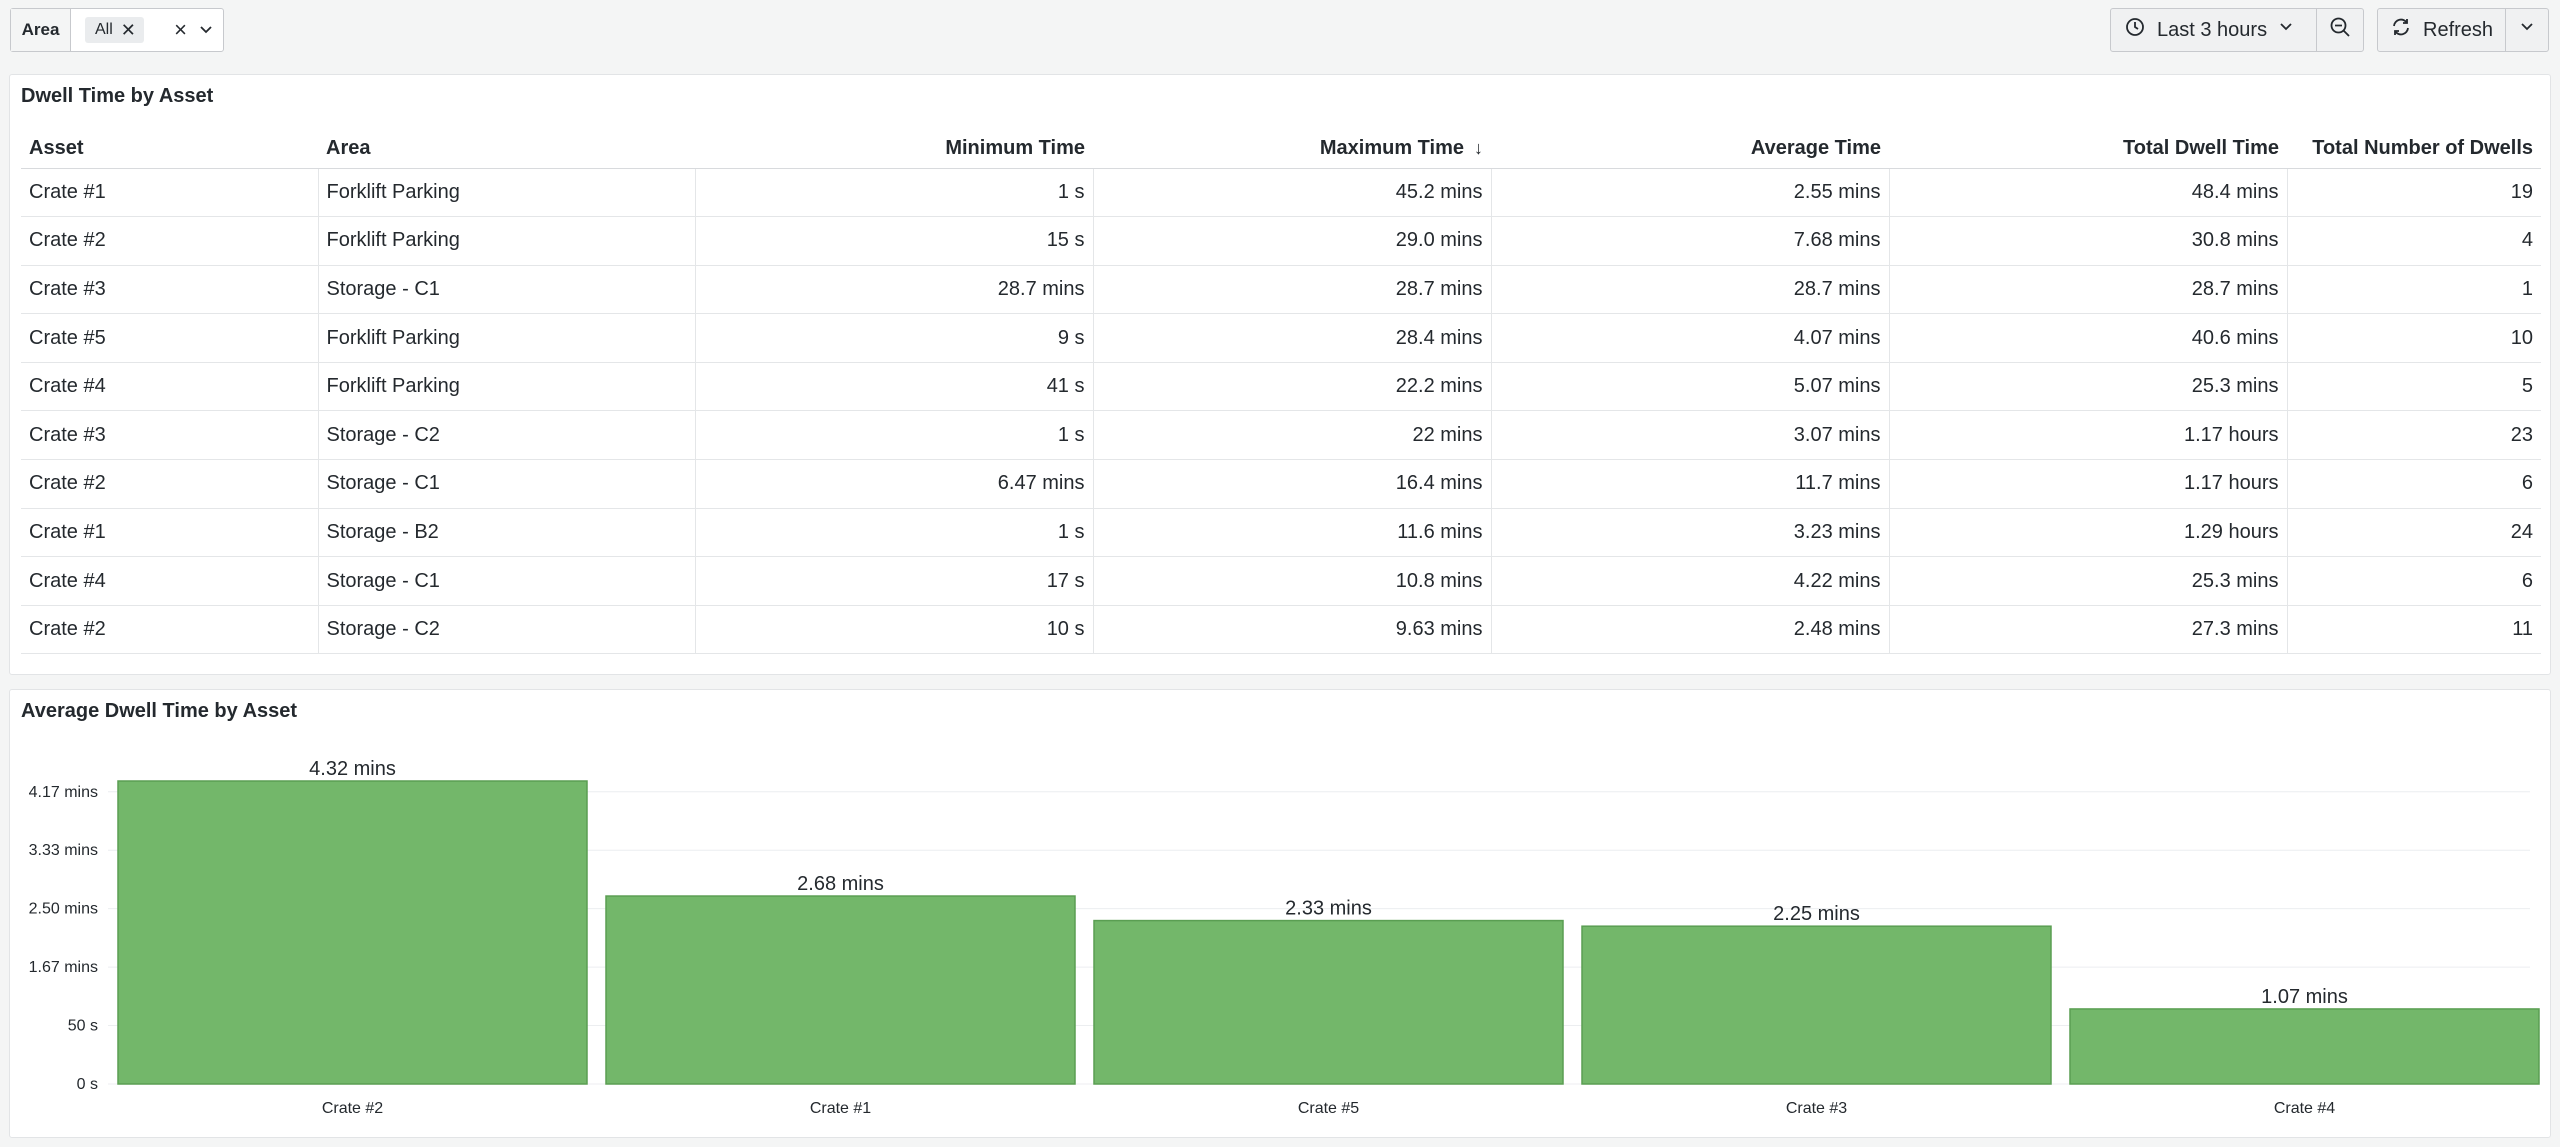 This screenshot has width=2560, height=1147. Describe the element at coordinates (2088, 338) in the screenshot. I see `cell-total-dwell-time: 40.6 mins` at that location.